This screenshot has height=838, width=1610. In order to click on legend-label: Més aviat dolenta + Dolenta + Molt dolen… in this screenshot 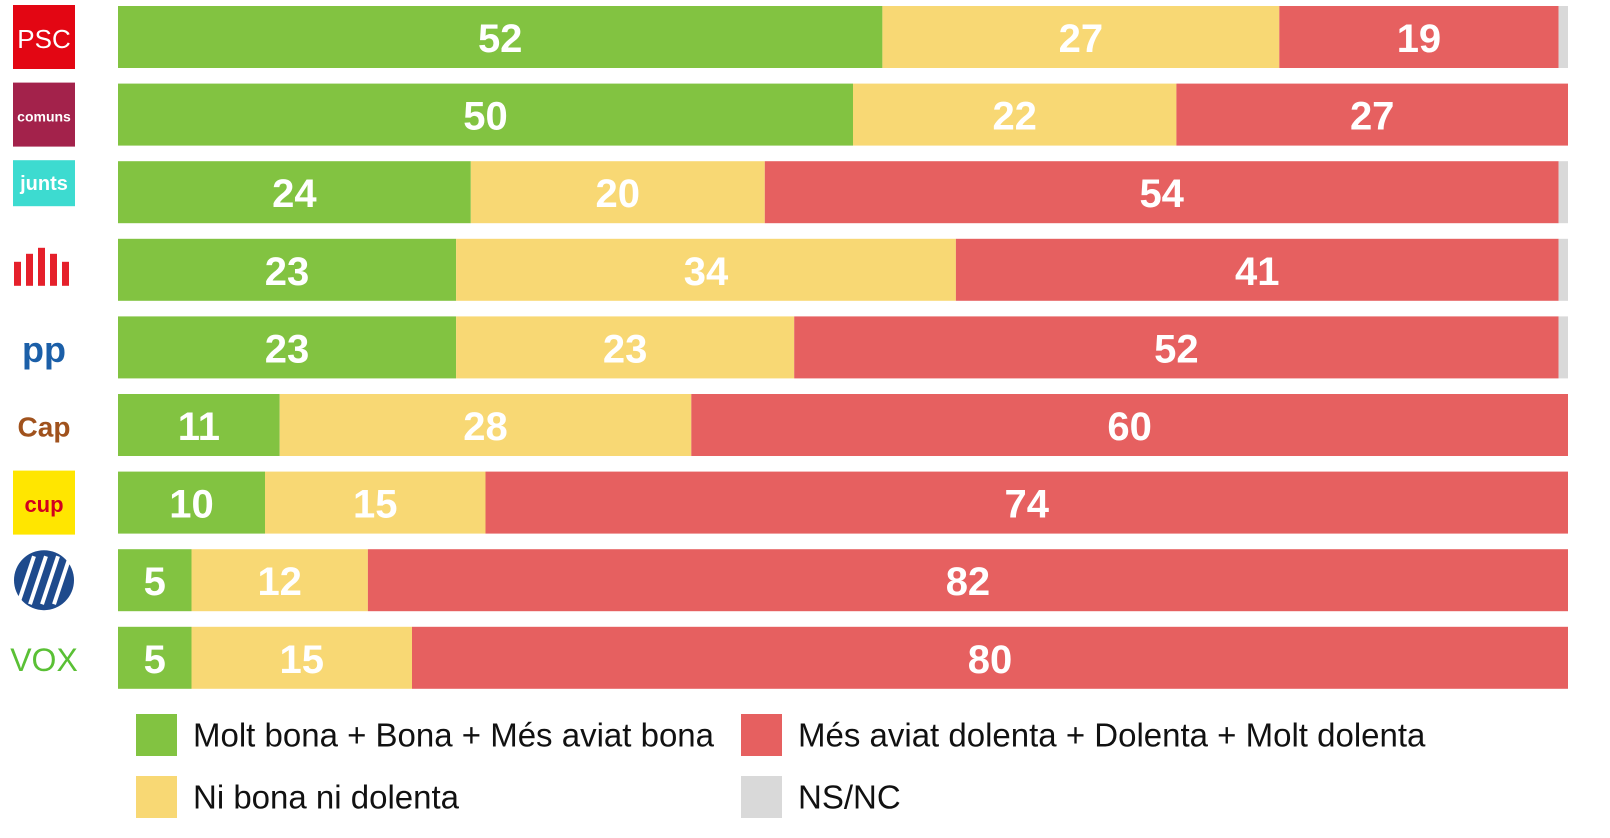, I will do `click(1112, 735)`.